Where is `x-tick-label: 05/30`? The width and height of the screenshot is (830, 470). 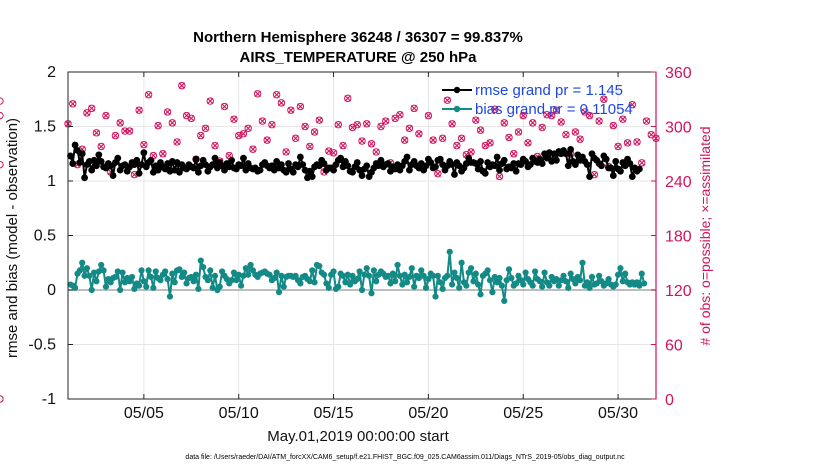 x-tick-label: 05/30 is located at coordinates (618, 413).